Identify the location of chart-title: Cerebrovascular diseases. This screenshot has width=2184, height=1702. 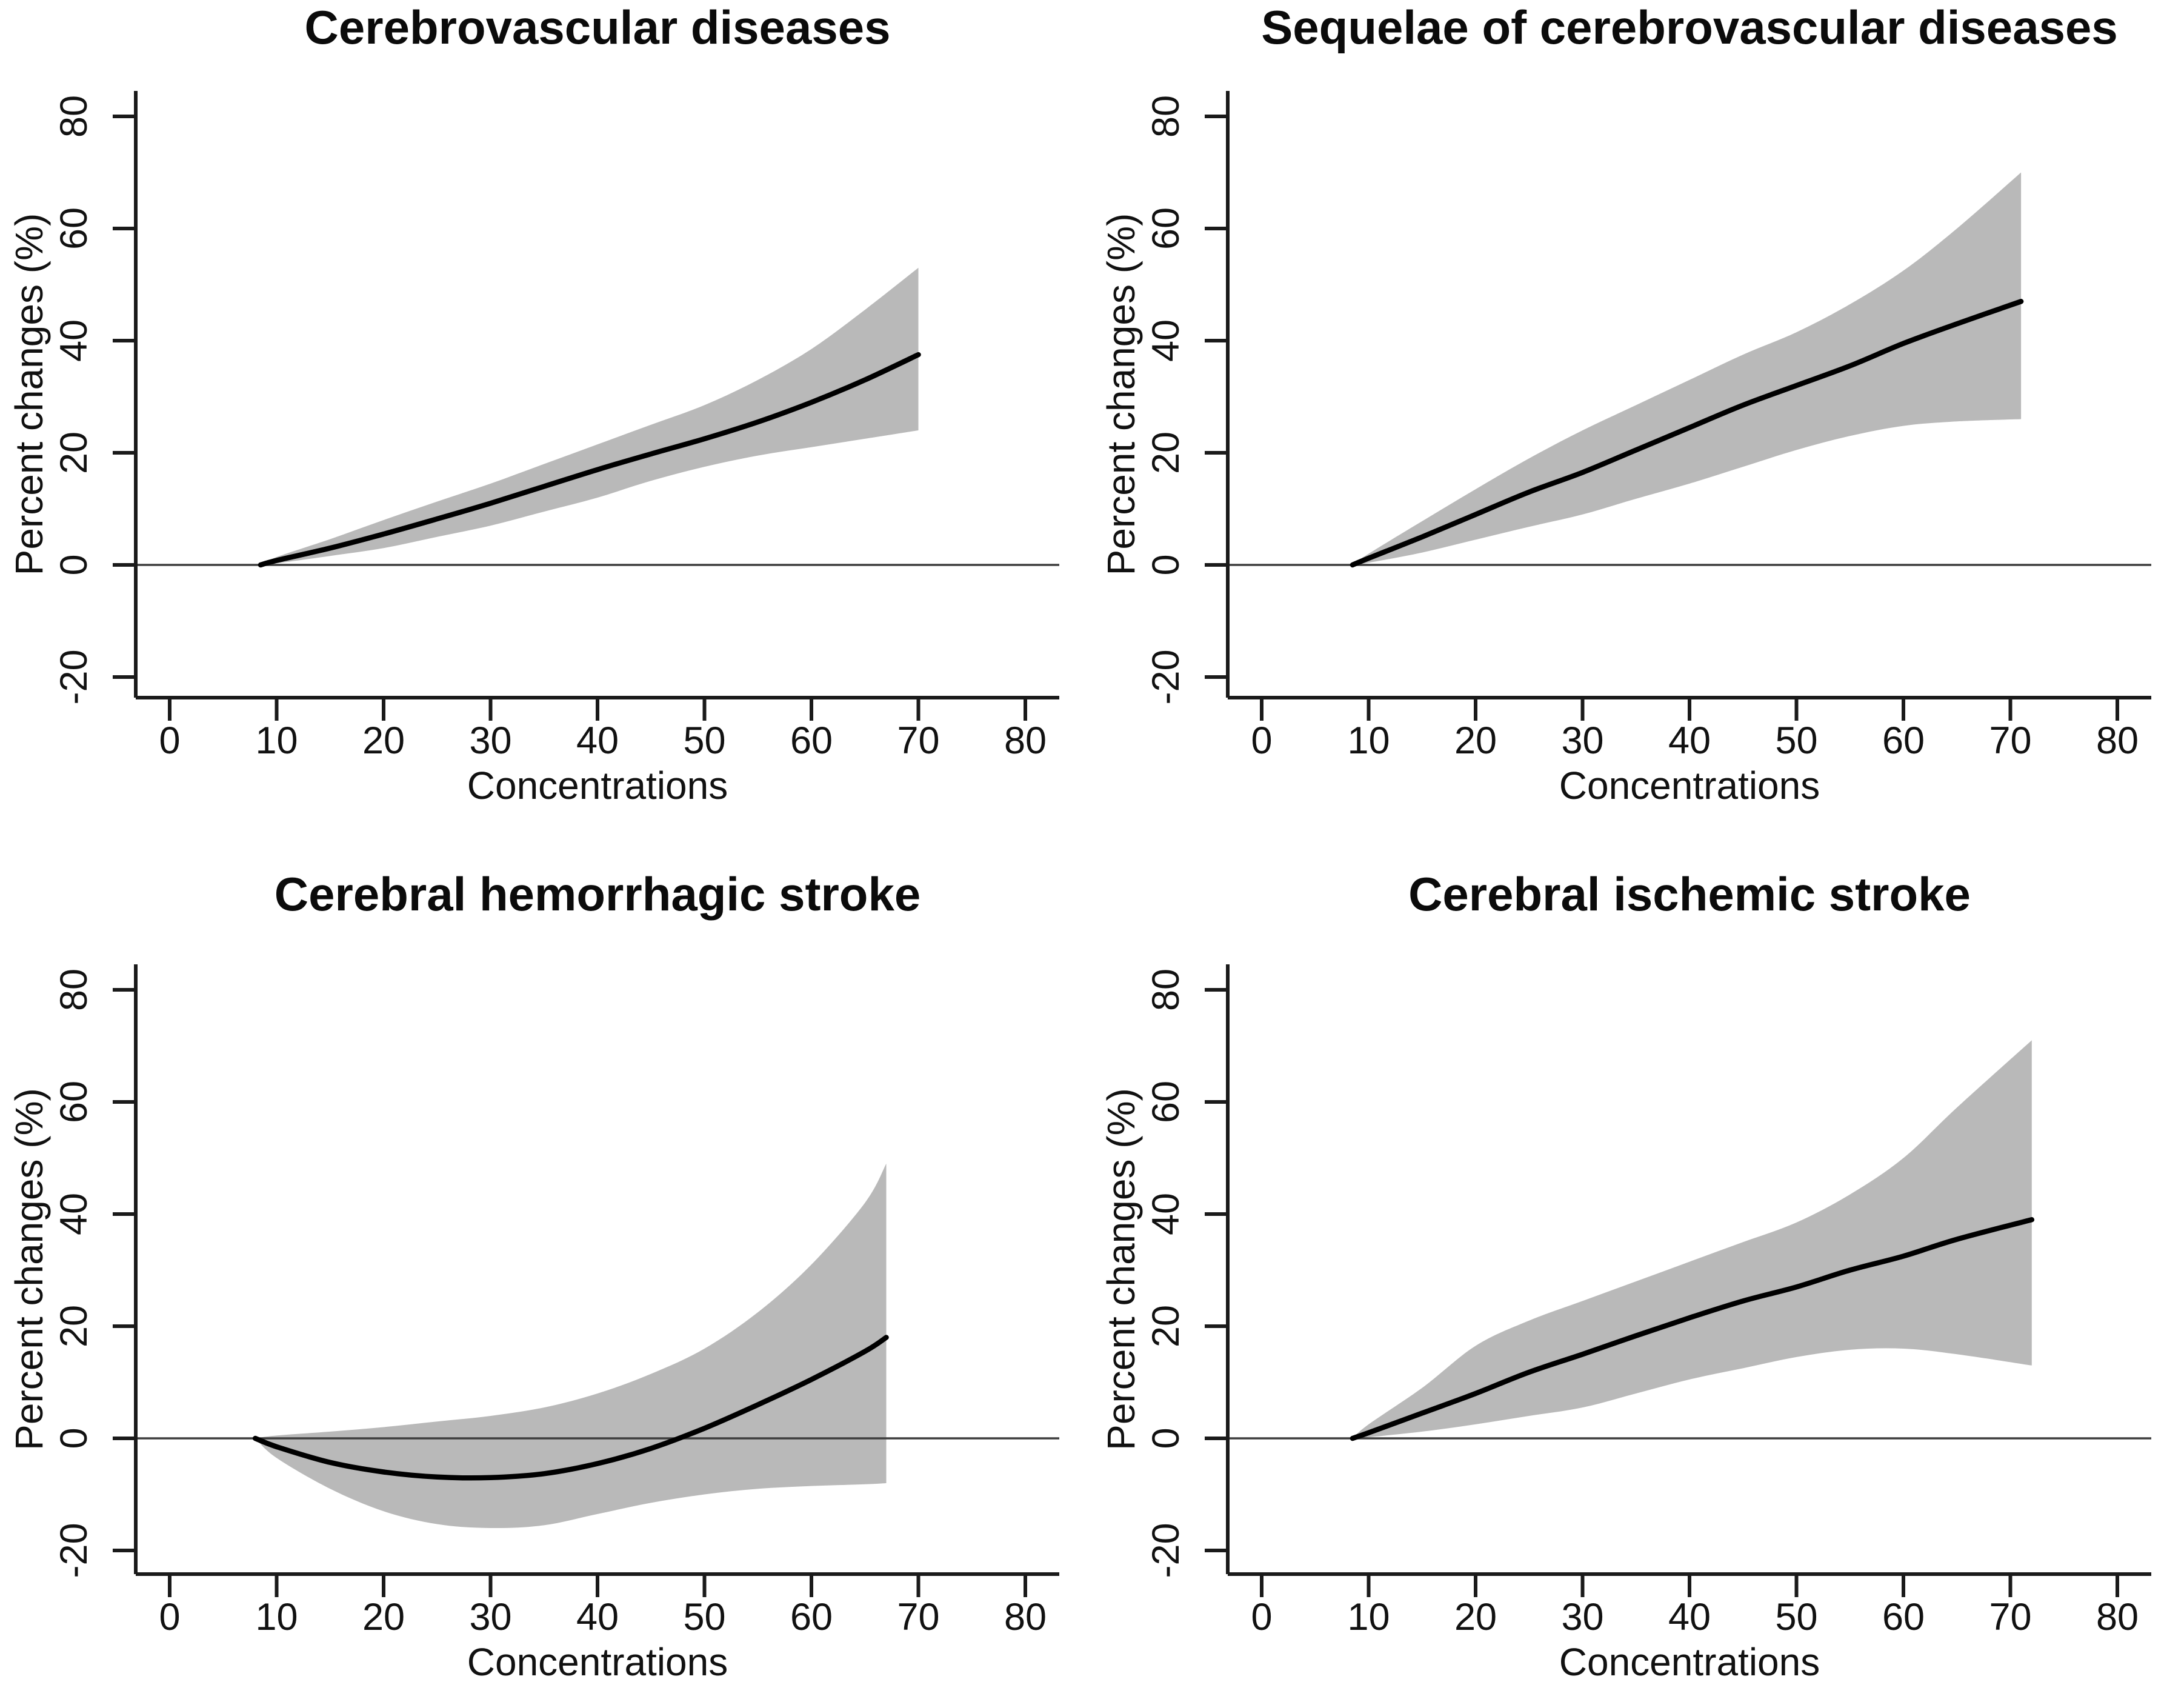
(598, 28).